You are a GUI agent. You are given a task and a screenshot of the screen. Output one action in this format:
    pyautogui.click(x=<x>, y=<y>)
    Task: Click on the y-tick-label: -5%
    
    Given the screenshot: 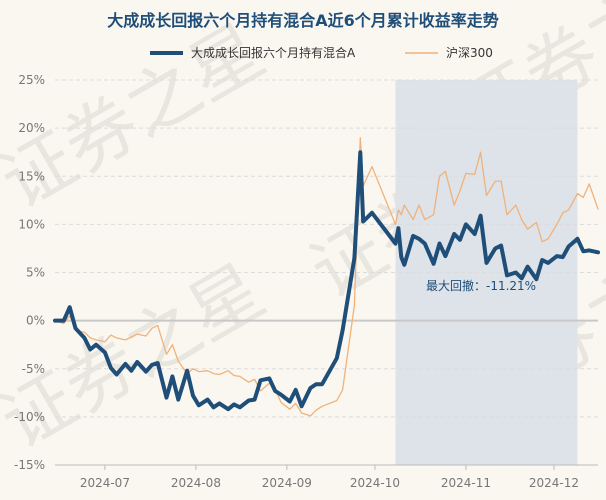 What is the action you would take?
    pyautogui.click(x=33, y=369)
    